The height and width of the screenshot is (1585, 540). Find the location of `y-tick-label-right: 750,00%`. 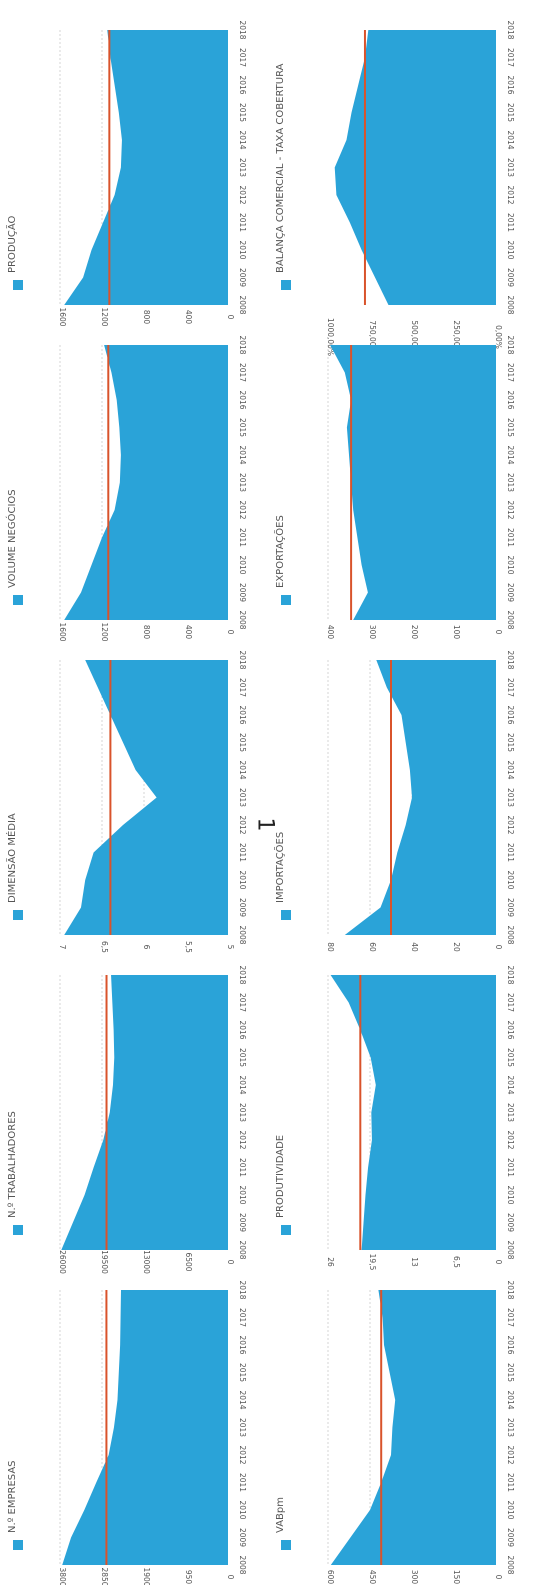

y-tick-label-right: 750,00% is located at coordinates (372, 336).